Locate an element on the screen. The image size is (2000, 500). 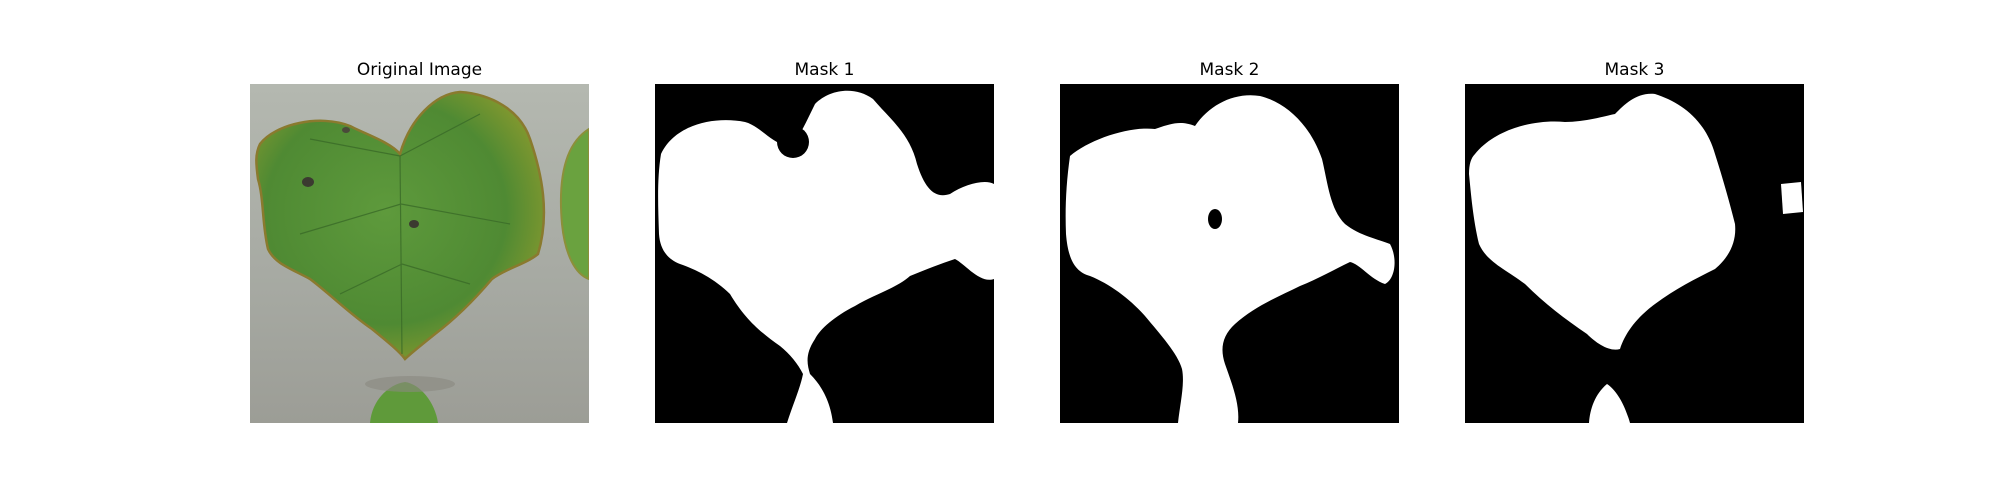
panel-mask-1: Mask 1 is located at coordinates (824, 240).